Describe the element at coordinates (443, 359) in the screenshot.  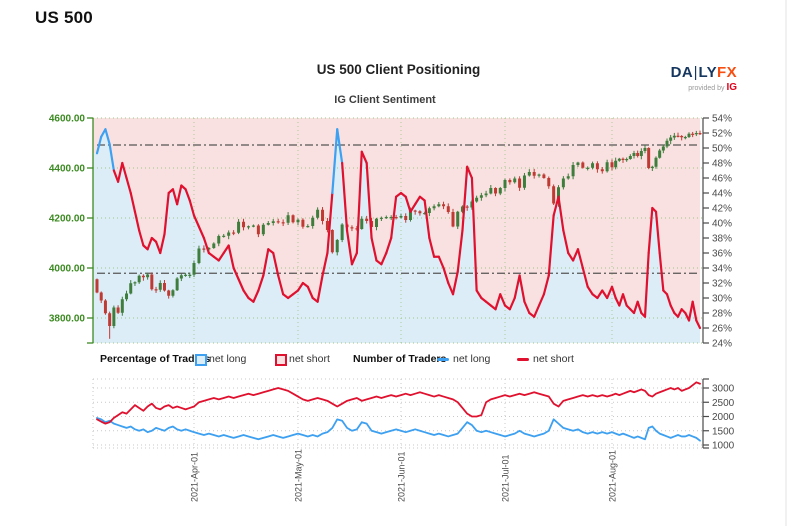
I see `legend-num-long-dash-icon` at that location.